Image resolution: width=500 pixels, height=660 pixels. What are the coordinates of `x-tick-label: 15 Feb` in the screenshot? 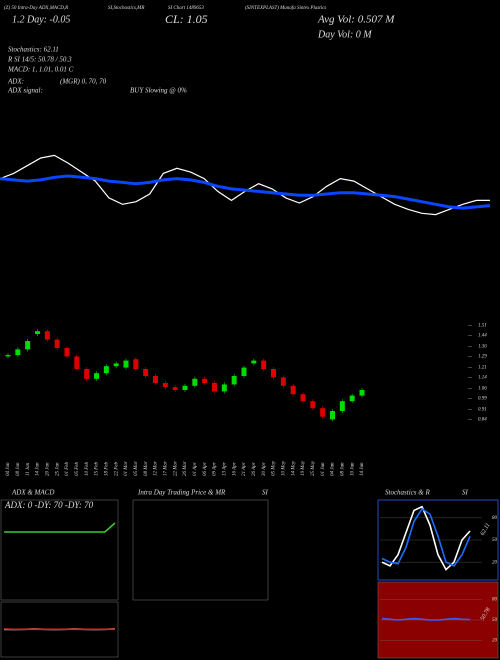 It's located at (97, 468).